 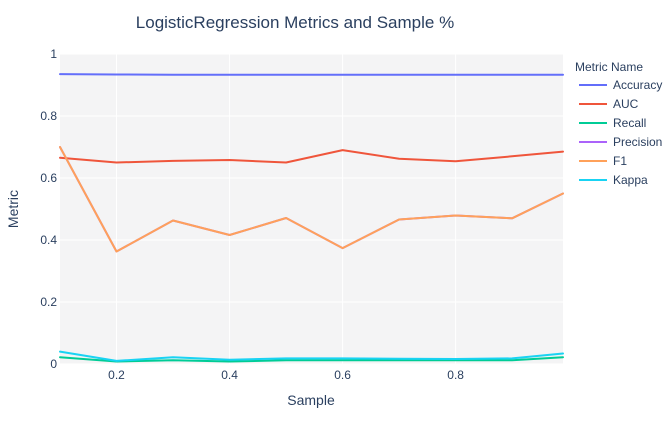 I want to click on x-tick-label: 0.2, so click(x=116, y=375).